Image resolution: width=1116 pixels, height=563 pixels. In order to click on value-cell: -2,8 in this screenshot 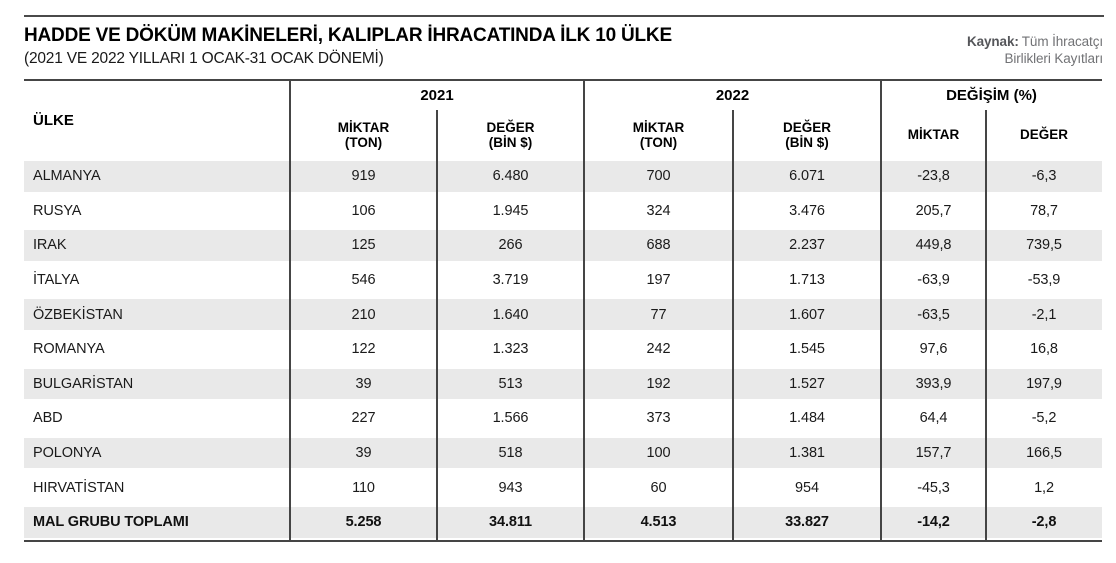, I will do `click(1044, 522)`.